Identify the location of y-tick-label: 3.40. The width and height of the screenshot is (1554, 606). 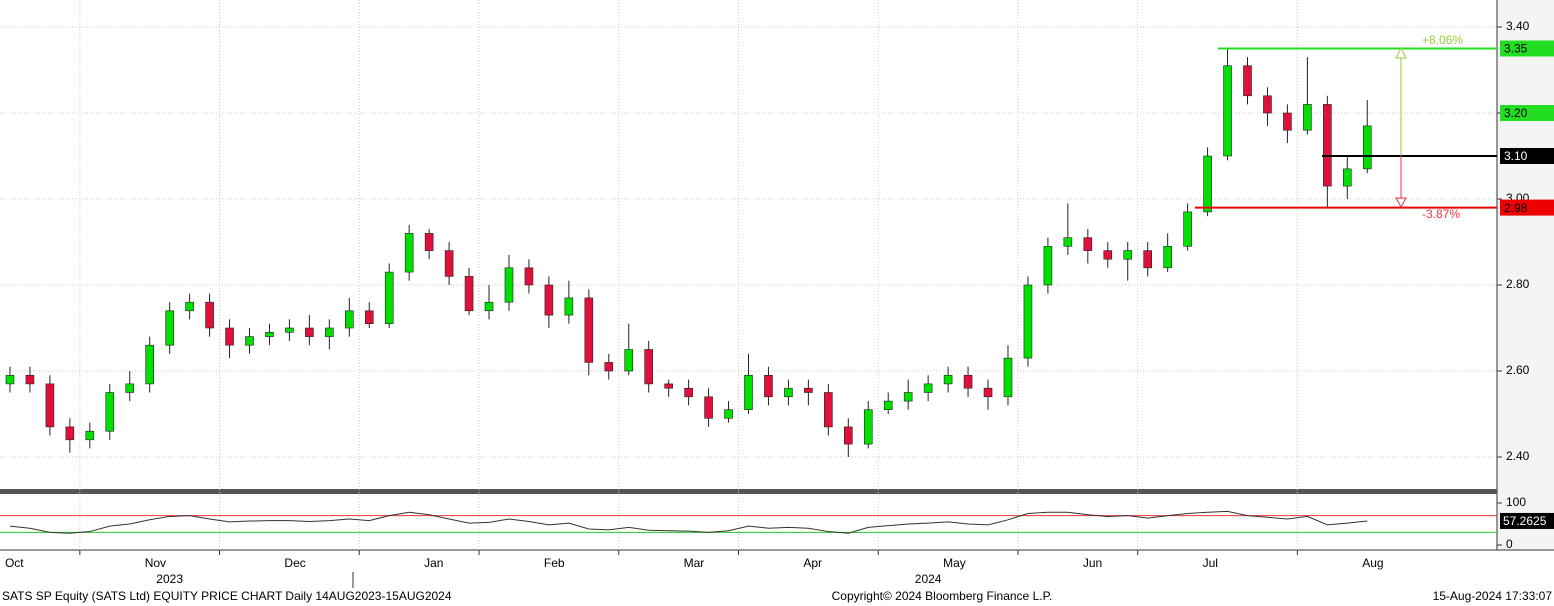
(1518, 26).